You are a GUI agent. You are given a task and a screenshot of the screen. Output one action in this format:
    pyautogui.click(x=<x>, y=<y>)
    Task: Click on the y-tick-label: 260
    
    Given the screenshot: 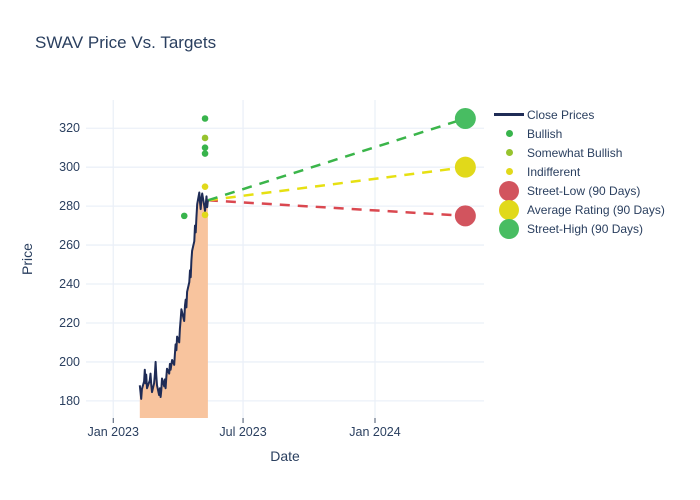 What is the action you would take?
    pyautogui.click(x=69, y=245)
    